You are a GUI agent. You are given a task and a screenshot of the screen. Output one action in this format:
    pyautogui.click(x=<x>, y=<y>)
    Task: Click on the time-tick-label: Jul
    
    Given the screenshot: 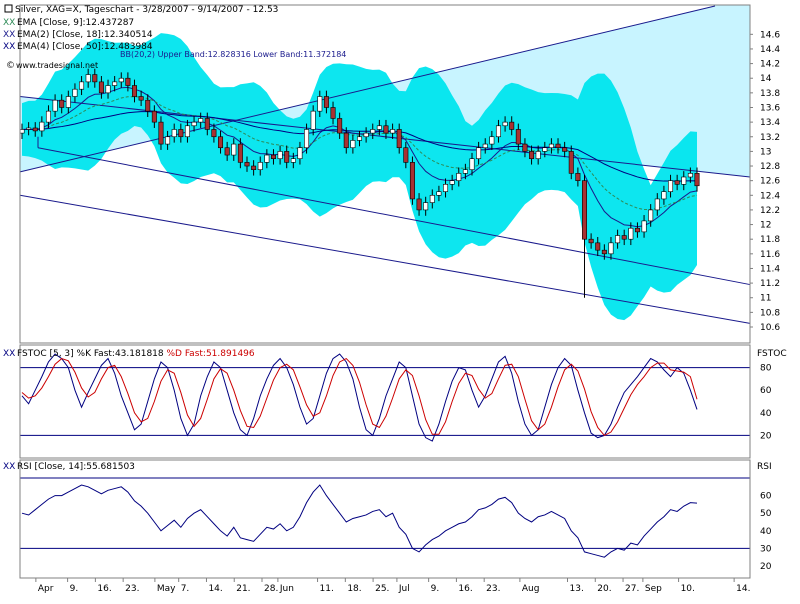 What is the action you would take?
    pyautogui.click(x=404, y=589)
    